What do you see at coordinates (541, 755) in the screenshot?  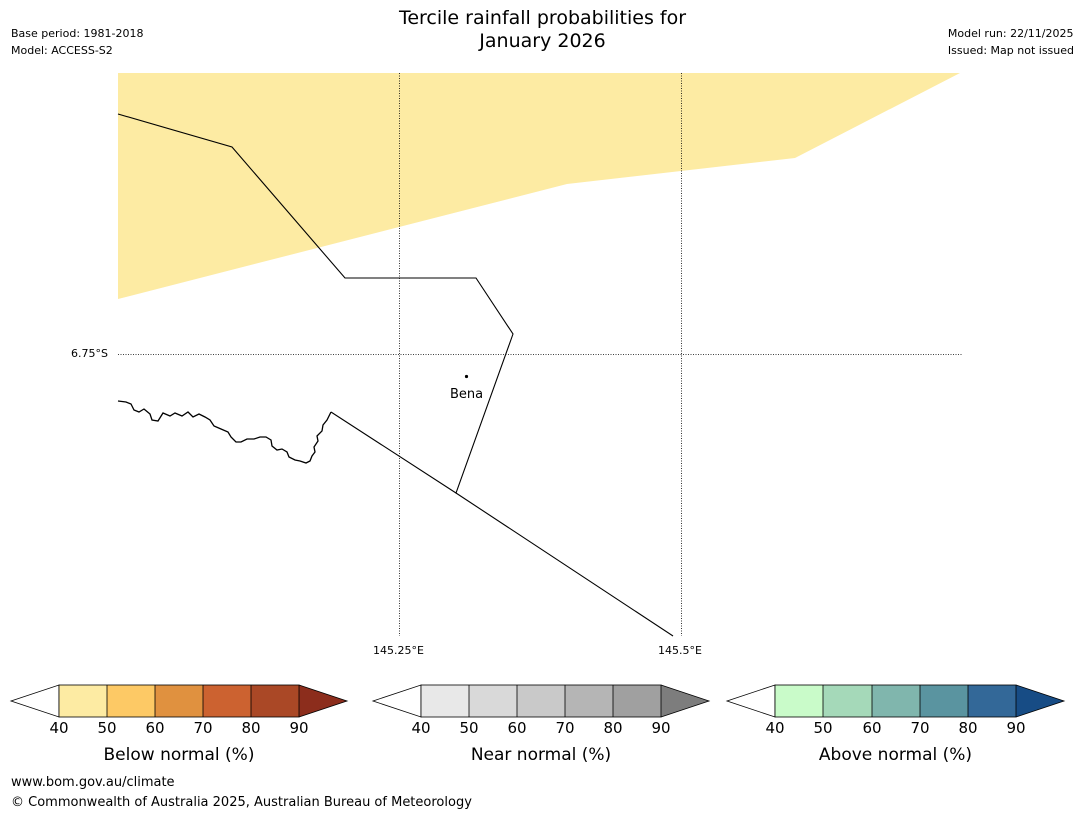 I see `colorbar-near-title: Near normal (%)` at bounding box center [541, 755].